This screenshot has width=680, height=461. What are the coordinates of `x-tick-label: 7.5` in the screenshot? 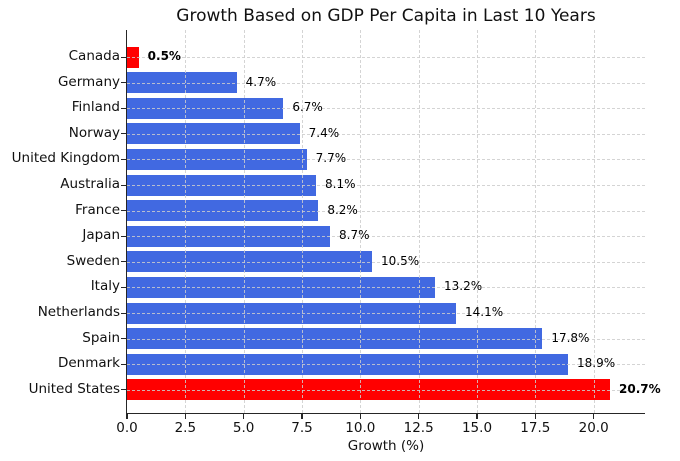 It's located at (302, 428).